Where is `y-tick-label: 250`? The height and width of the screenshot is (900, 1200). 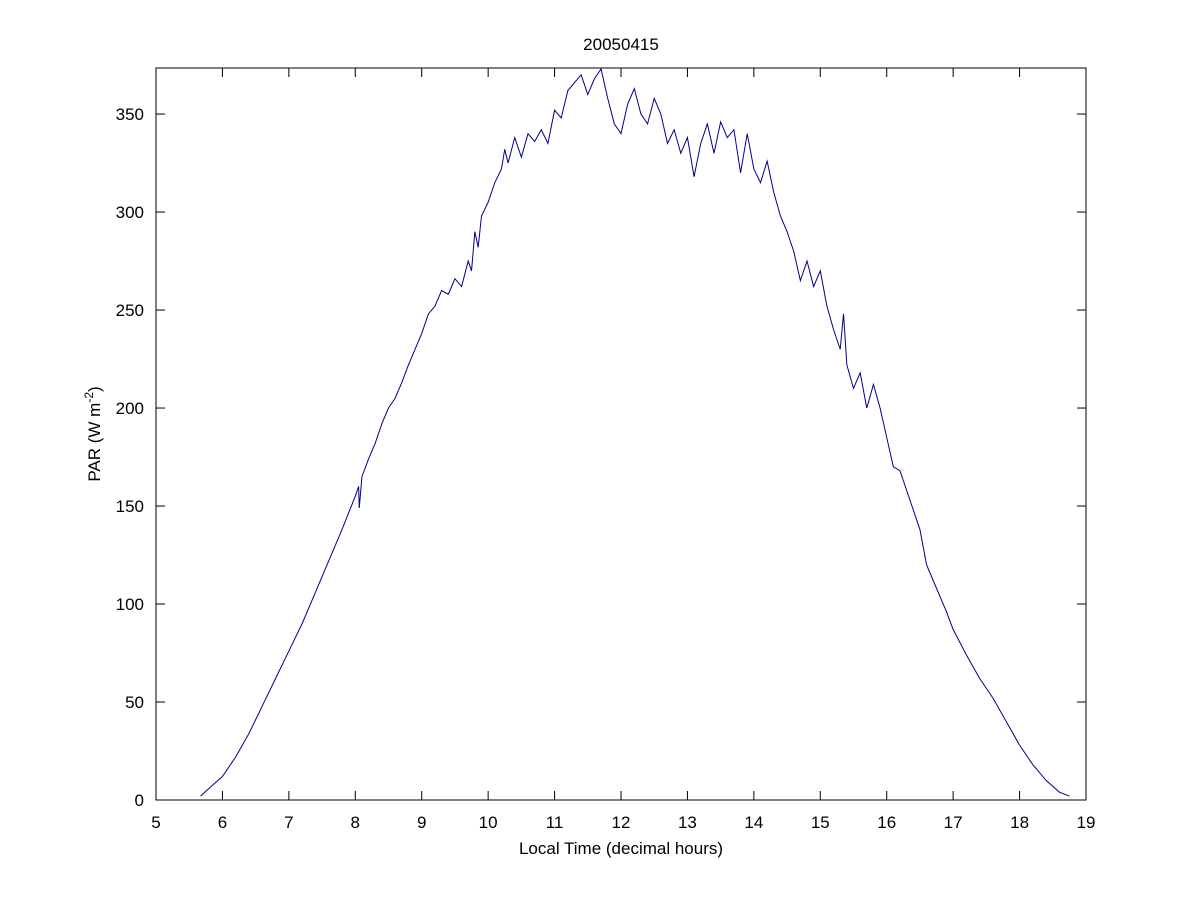
y-tick-label: 250 is located at coordinates (130, 310).